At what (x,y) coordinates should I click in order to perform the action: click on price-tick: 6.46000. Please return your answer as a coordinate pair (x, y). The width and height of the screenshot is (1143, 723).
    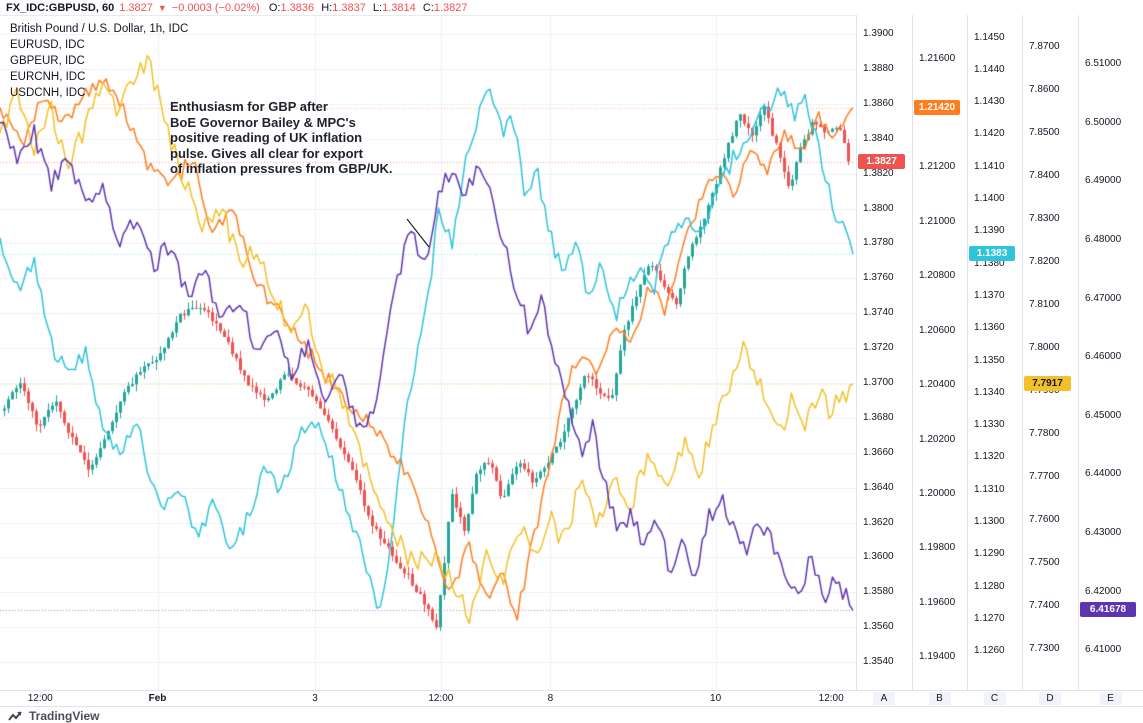
    Looking at the image, I should click on (1103, 357).